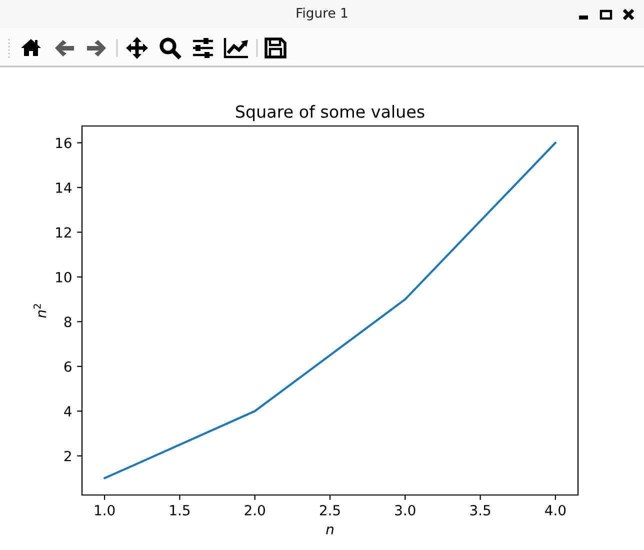 The height and width of the screenshot is (550, 644). I want to click on x-tick-label: 1.0, so click(105, 510).